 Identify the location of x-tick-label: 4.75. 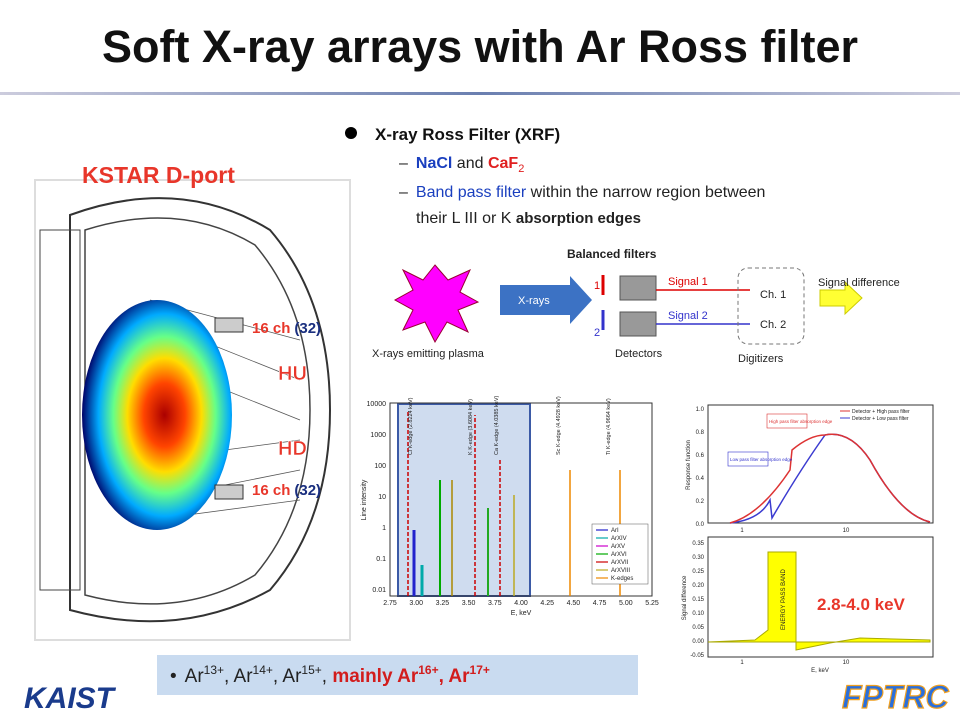
(600, 603).